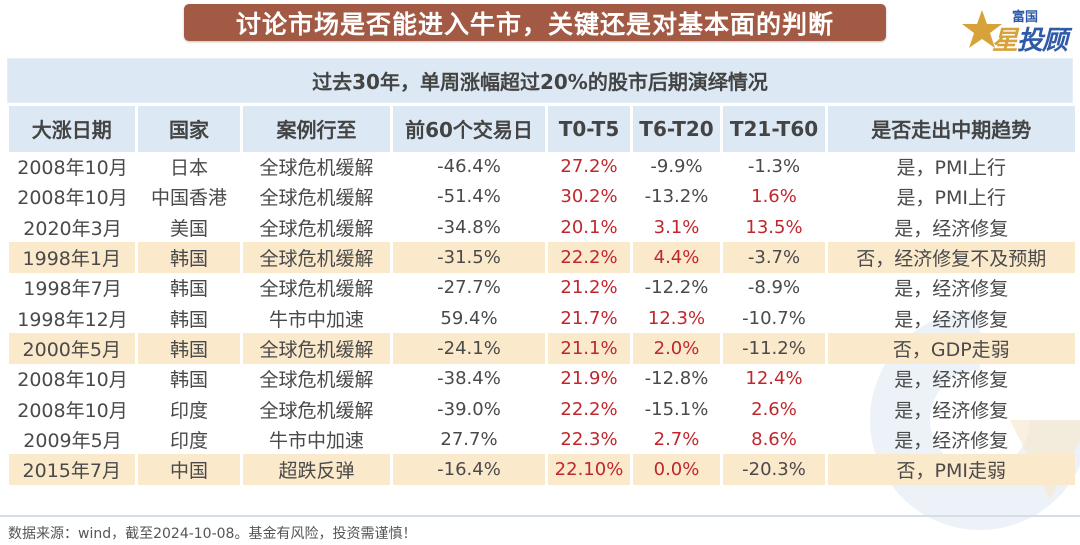 This screenshot has width=1080, height=545. I want to click on cell-t6-t20: 12.3%, so click(676, 318).